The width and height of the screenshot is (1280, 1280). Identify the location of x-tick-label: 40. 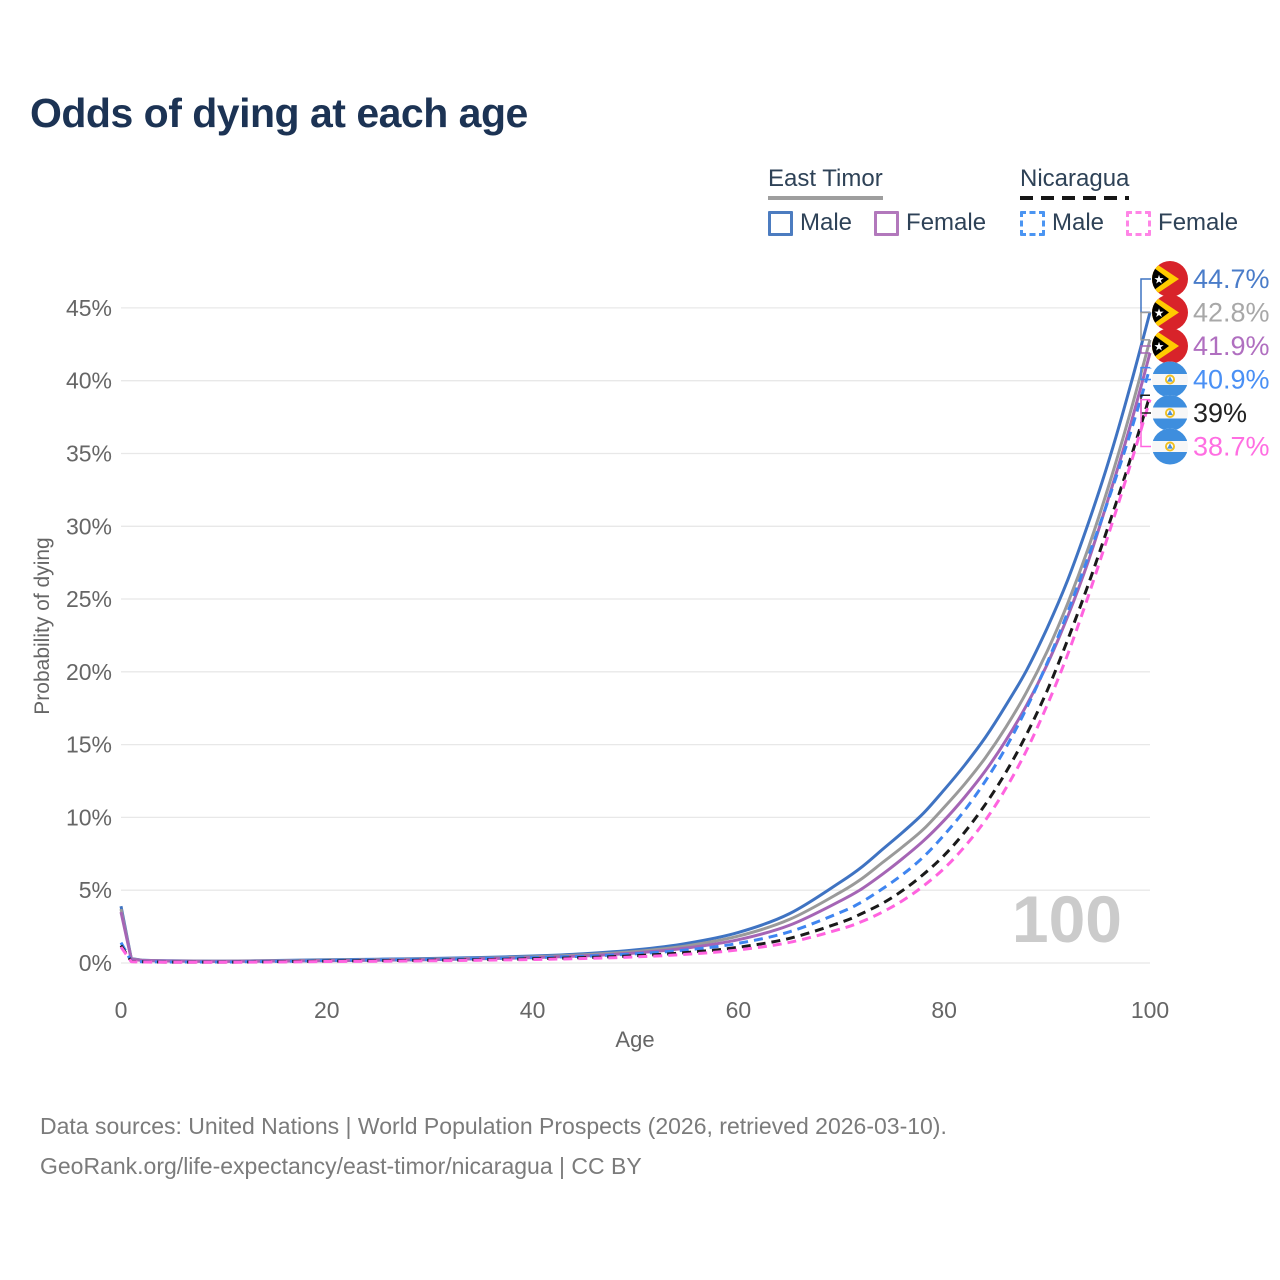
(533, 1010).